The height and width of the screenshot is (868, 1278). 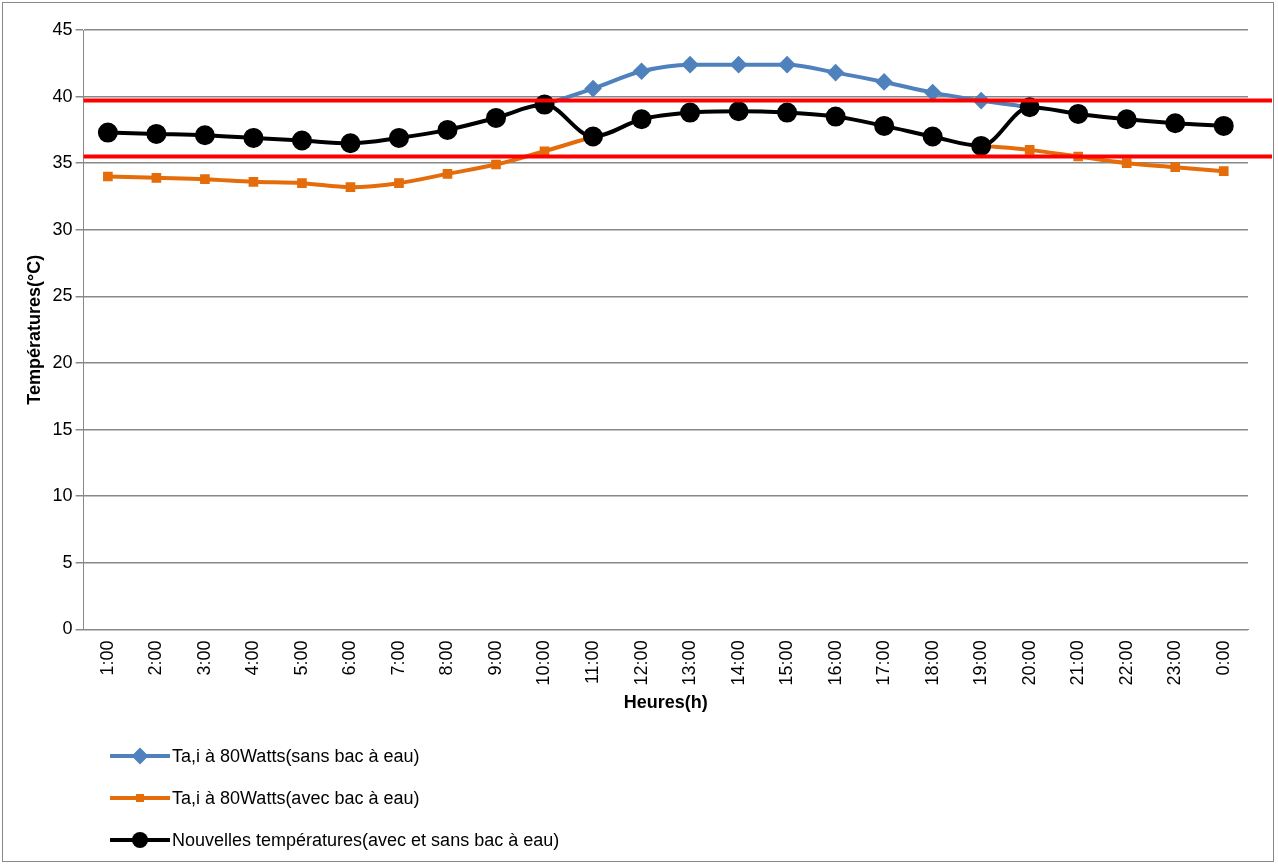 What do you see at coordinates (67, 561) in the screenshot?
I see `y-tick-label: 5` at bounding box center [67, 561].